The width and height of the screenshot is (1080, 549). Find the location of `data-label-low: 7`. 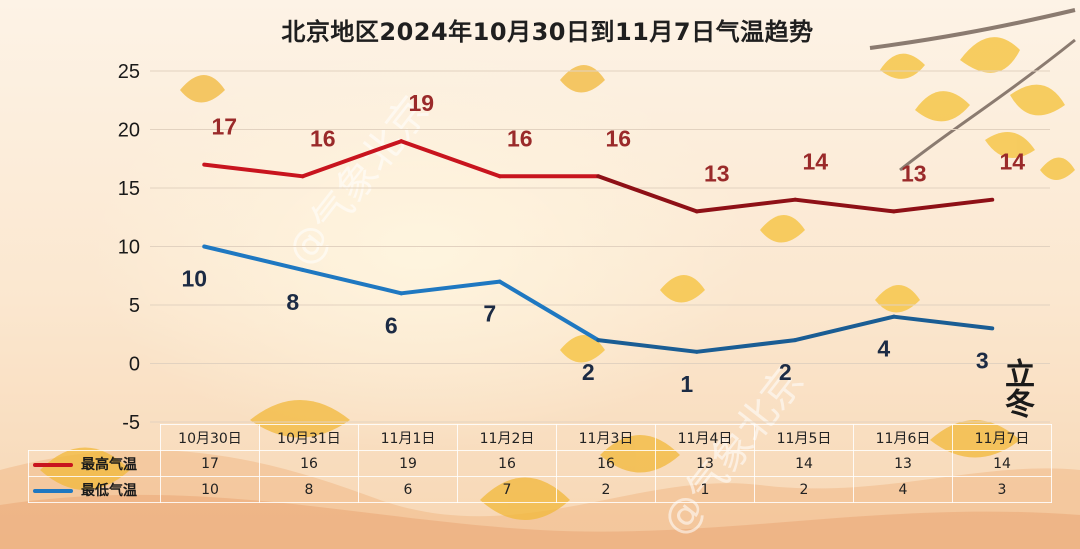

data-label-low: 7 is located at coordinates (489, 314).